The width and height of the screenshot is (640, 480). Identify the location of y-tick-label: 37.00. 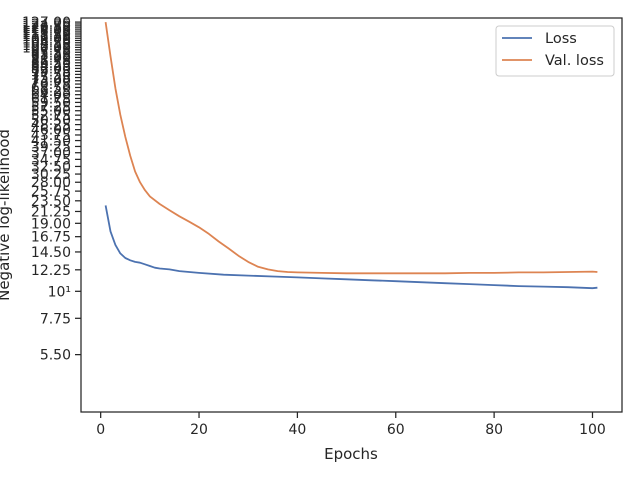
(51, 154).